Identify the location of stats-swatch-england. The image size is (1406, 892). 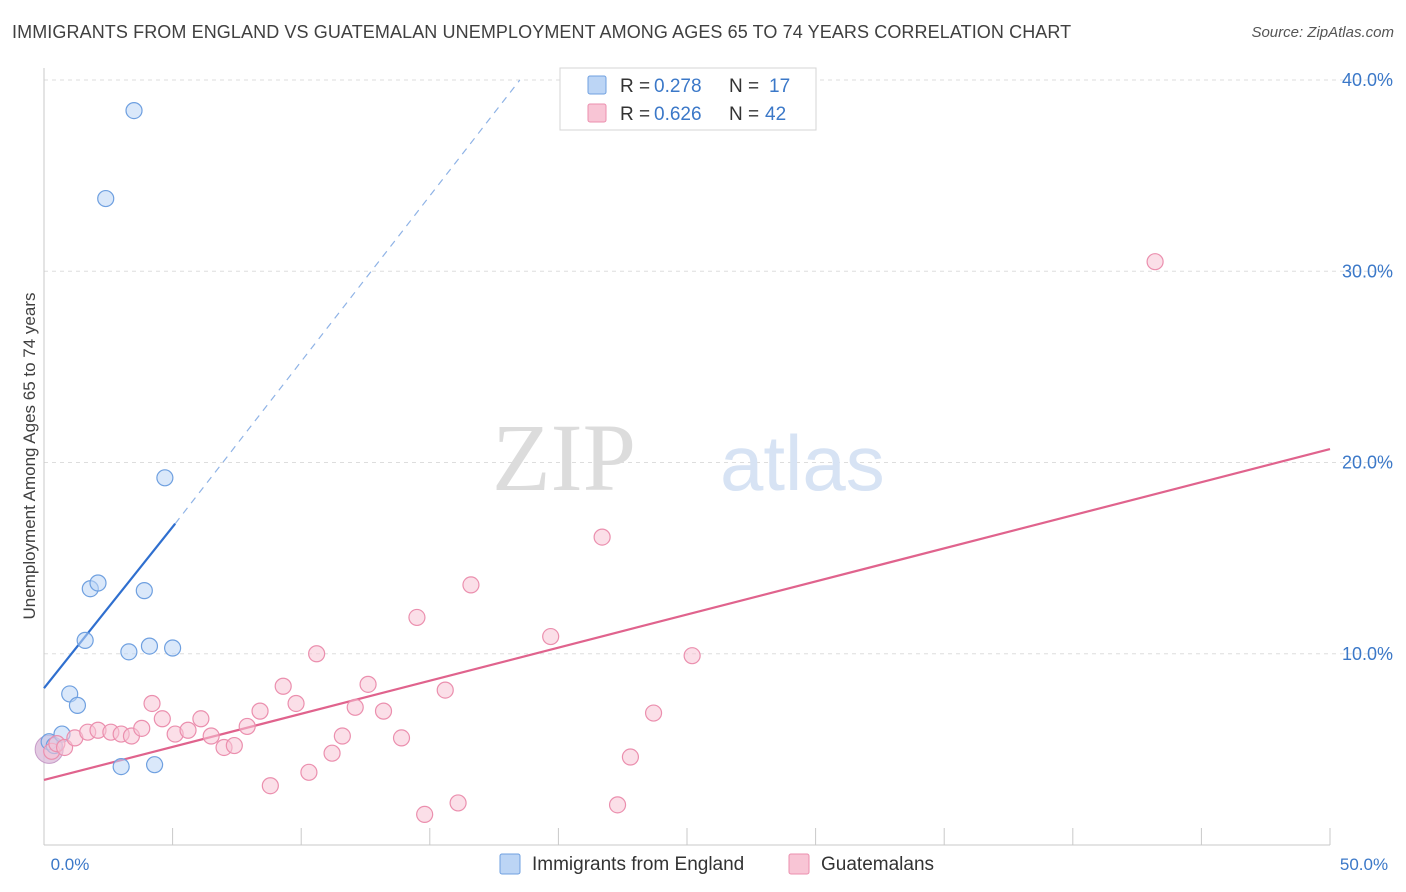
(597, 85).